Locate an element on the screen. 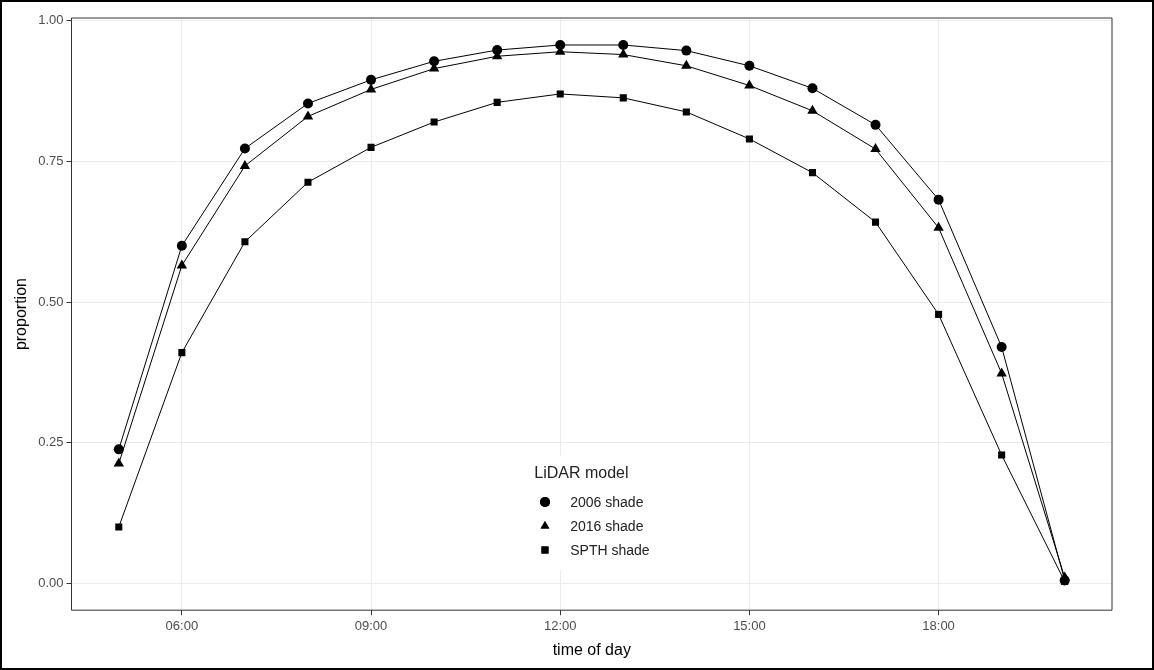  legend-label: 2006 shade is located at coordinates (607, 502).